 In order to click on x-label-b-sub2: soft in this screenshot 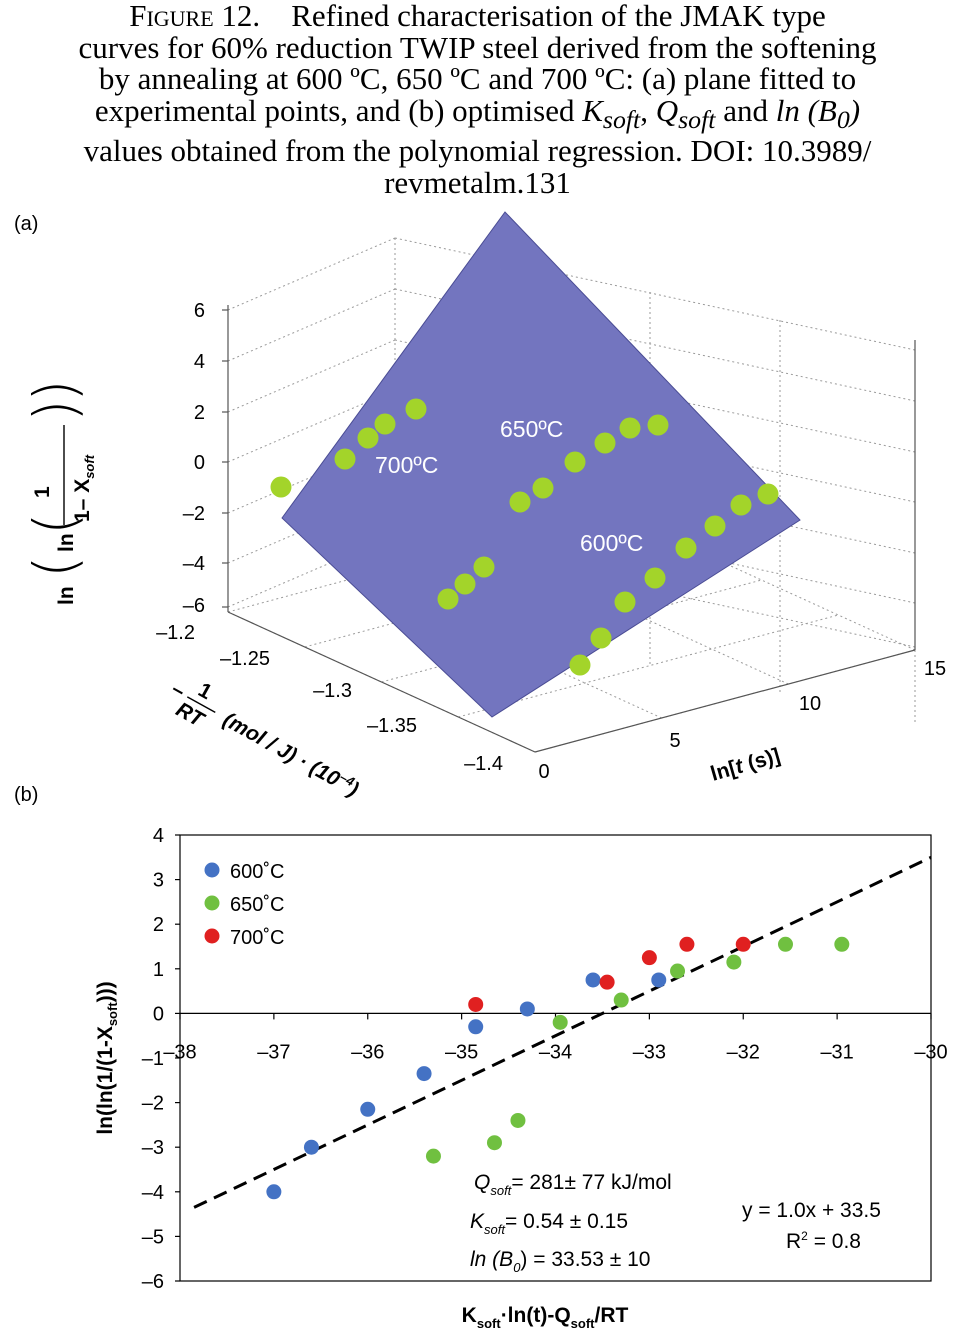, I will do `click(583, 1323)`.